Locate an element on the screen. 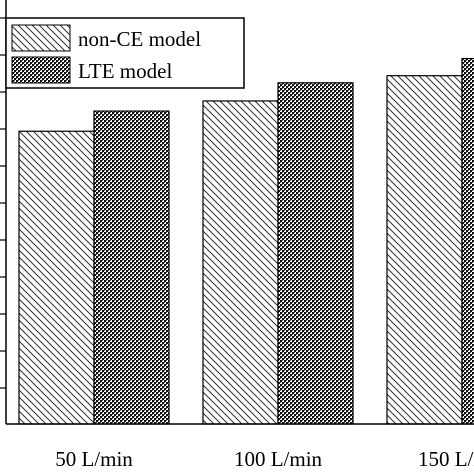  y-ticks-group is located at coordinates (3, 203).